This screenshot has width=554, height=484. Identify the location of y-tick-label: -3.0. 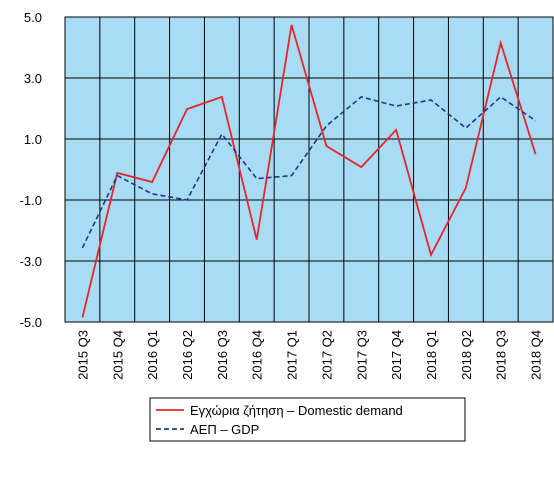
(31, 261).